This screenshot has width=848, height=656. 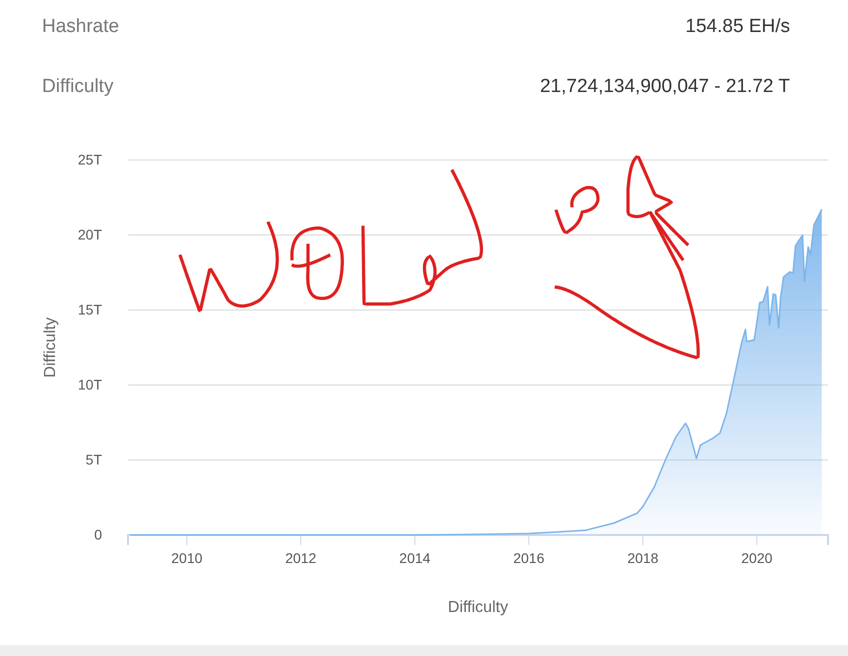 What do you see at coordinates (737, 26) in the screenshot?
I see `text: 154.85 EH/s` at bounding box center [737, 26].